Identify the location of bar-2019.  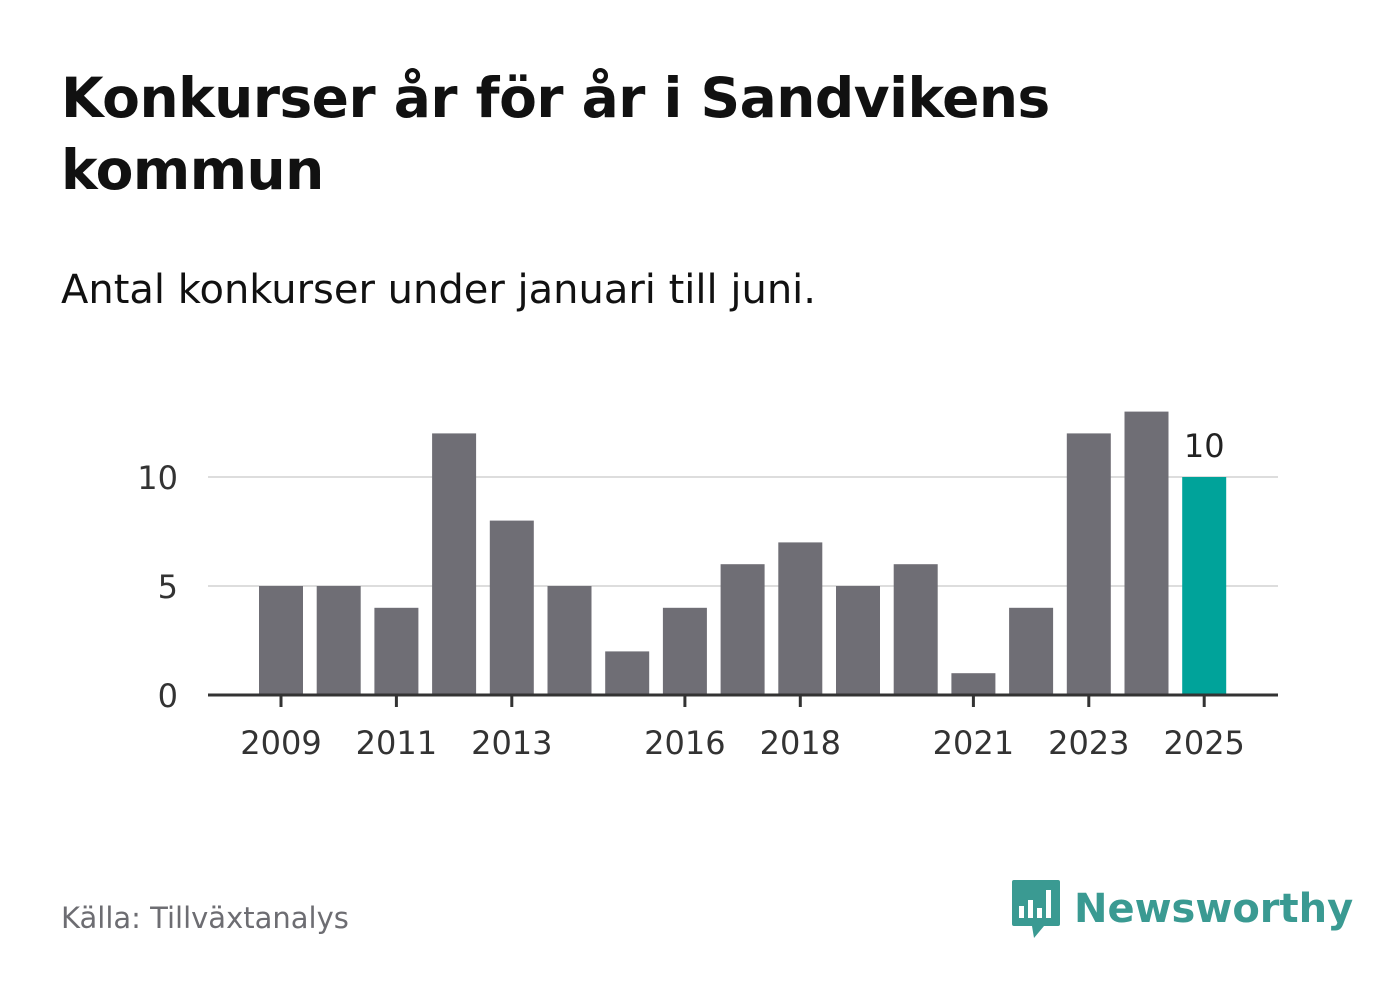
(858, 640).